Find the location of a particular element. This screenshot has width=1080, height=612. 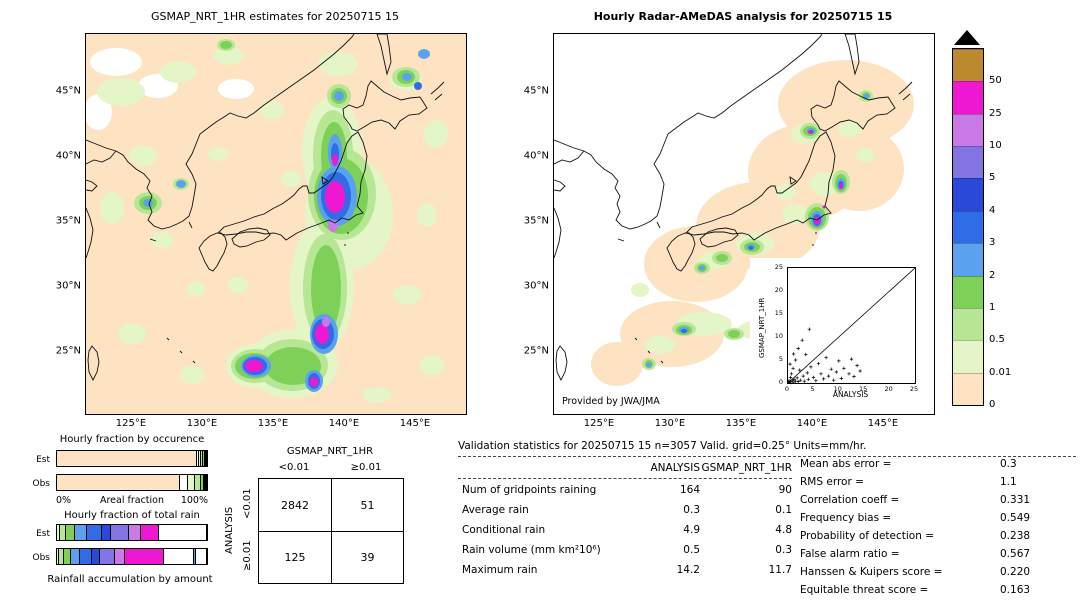

contingency-col-header-1: <0.01 is located at coordinates (294, 467).